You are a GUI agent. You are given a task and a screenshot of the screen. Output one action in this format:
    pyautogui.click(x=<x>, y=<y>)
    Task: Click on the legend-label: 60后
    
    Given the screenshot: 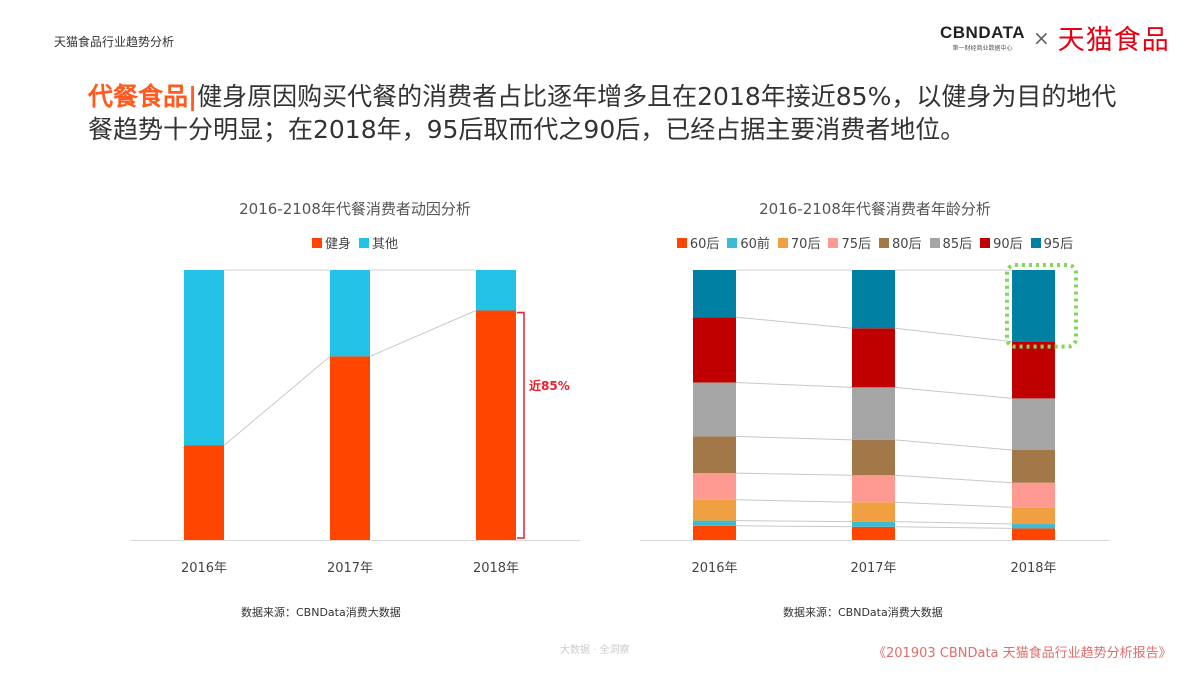 What is the action you would take?
    pyautogui.click(x=704, y=244)
    